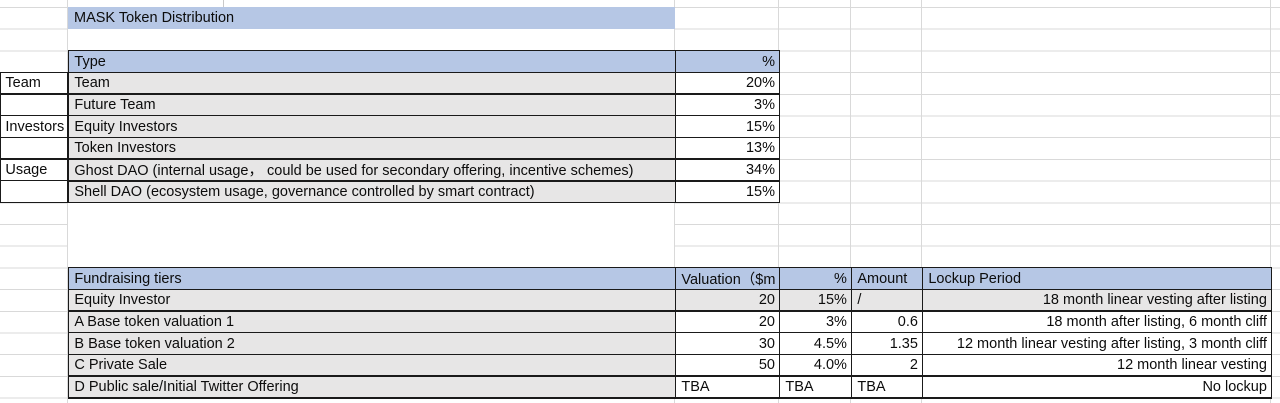 This screenshot has height=403, width=1280. What do you see at coordinates (815, 387) in the screenshot?
I see `percent-cell: TBA` at bounding box center [815, 387].